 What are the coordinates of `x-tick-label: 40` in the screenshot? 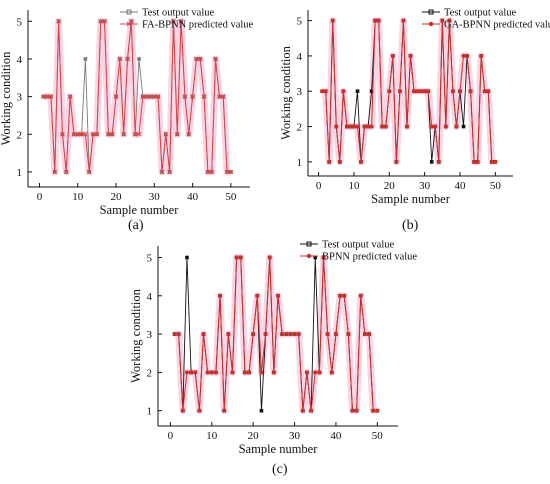 It's located at (336, 436).